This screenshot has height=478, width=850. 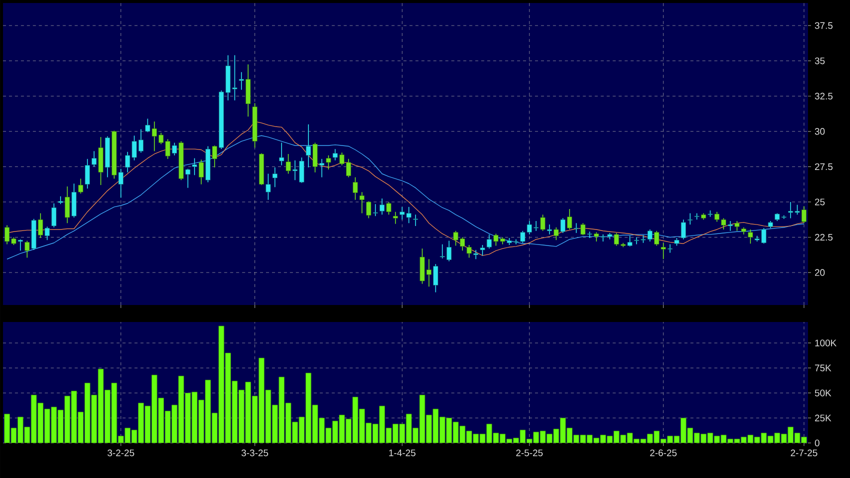 I want to click on x-tick-label: 2-5-25, so click(x=529, y=453).